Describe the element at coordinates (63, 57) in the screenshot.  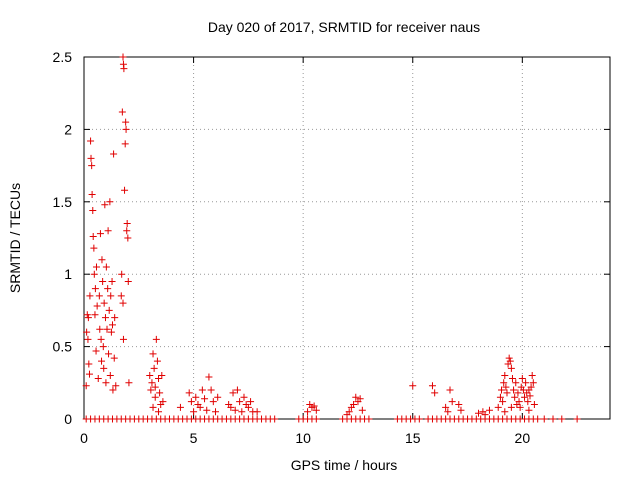
I see `y-tick-label: 2.5` at that location.